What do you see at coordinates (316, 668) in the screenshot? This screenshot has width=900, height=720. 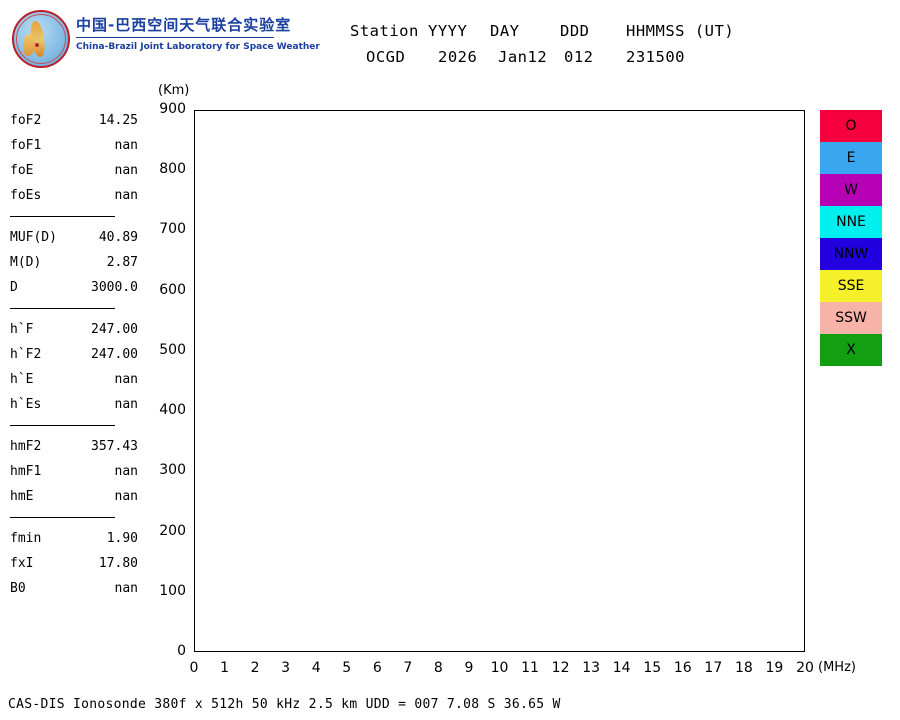 I see `x-tick-label: 4` at bounding box center [316, 668].